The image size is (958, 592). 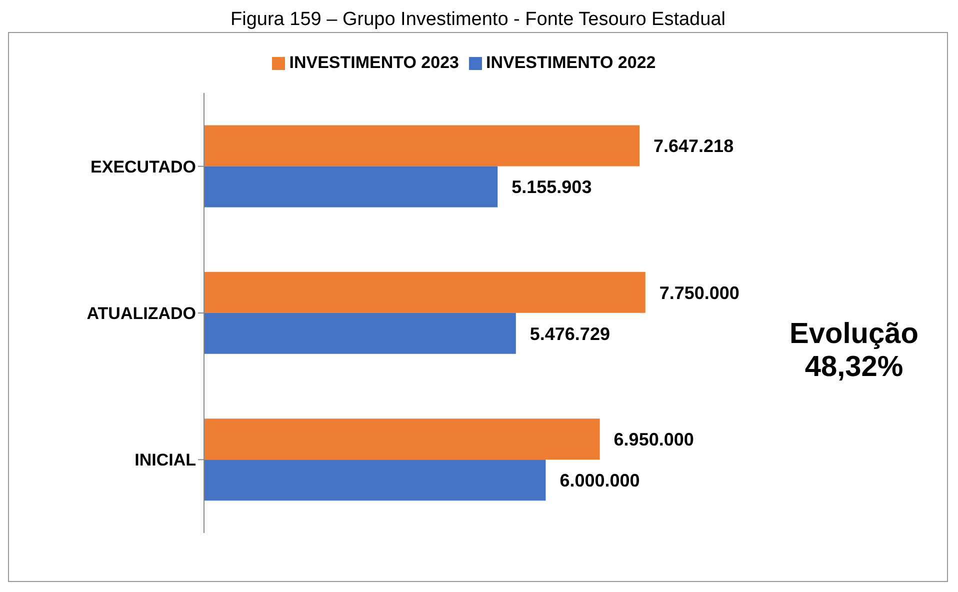 What do you see at coordinates (143, 166) in the screenshot?
I see `y-tick-label: EXECUTADO` at bounding box center [143, 166].